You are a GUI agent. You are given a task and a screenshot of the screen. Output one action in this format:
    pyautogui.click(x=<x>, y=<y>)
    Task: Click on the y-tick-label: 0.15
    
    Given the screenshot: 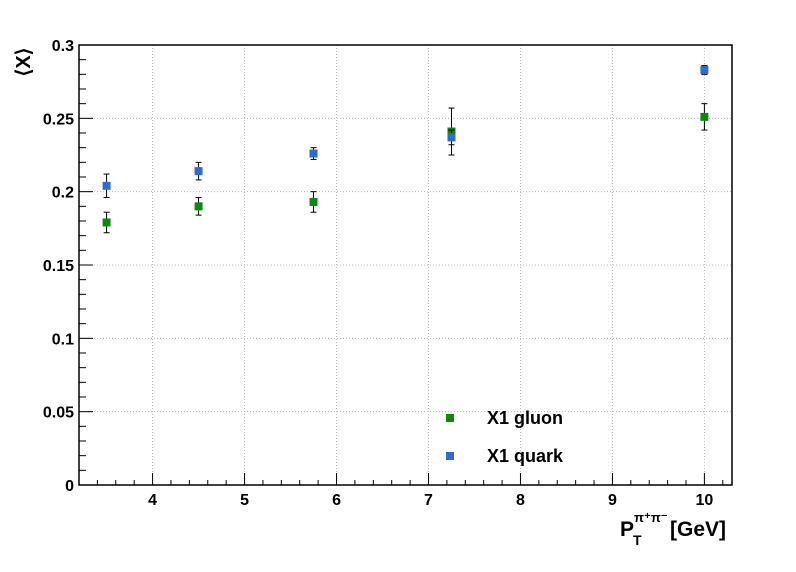 What is the action you would take?
    pyautogui.click(x=58, y=266)
    